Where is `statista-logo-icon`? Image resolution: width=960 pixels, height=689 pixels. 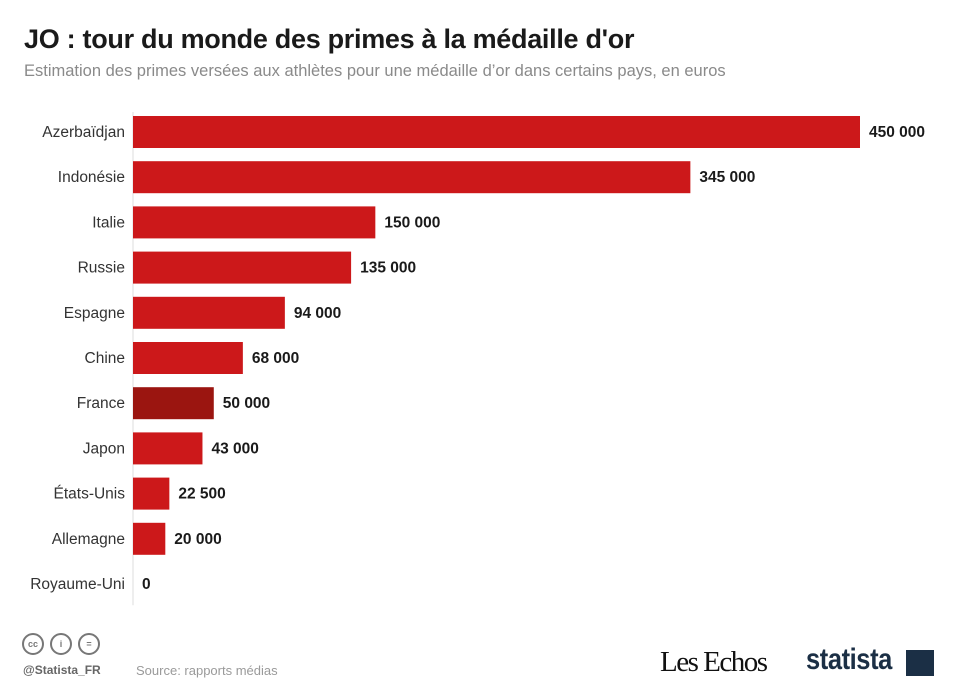
statista-logo-icon is located at coordinates (920, 663).